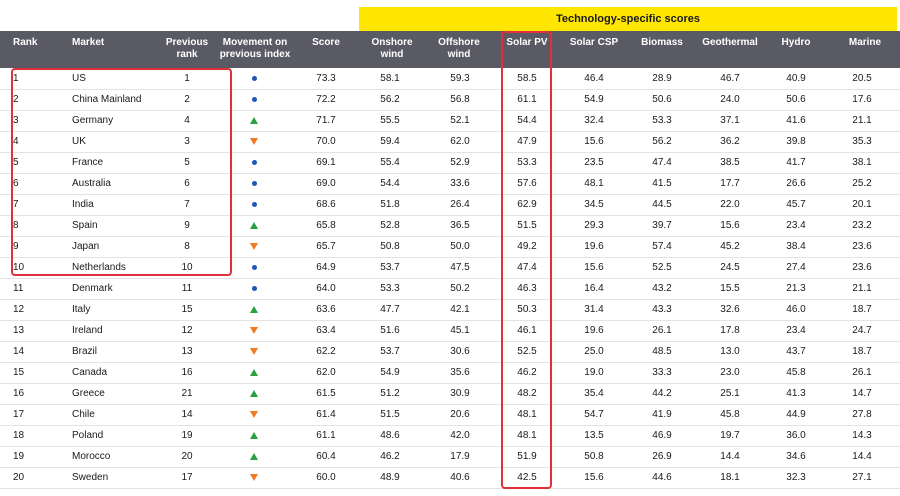 The height and width of the screenshot is (496, 900). I want to click on cell-offshore-wind: 50.2, so click(460, 288).